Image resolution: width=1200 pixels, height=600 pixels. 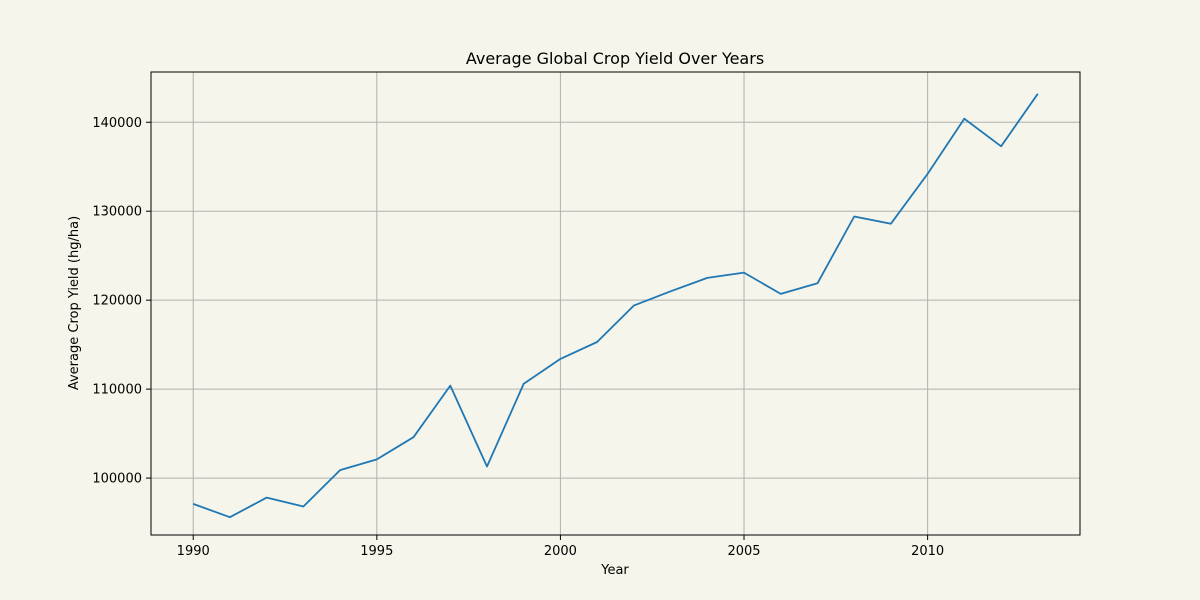 What do you see at coordinates (560, 551) in the screenshot?
I see `x-tick-label: 2000` at bounding box center [560, 551].